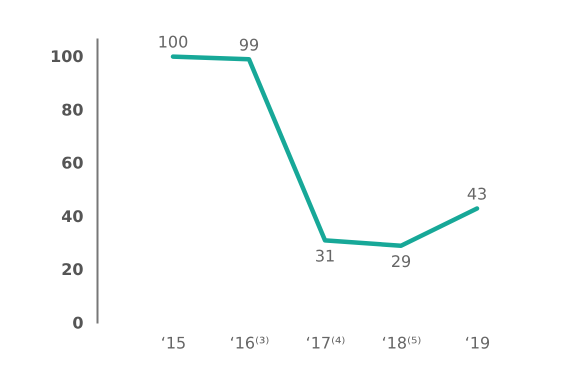  Describe the element at coordinates (401, 261) in the screenshot. I see `data-label: 29` at that location.